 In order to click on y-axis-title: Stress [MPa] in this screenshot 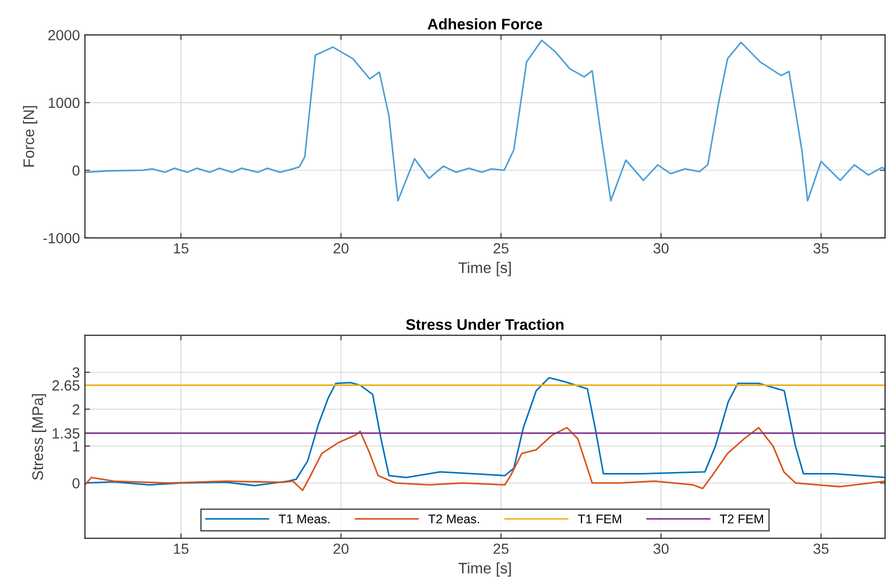, I will do `click(39, 437)`.